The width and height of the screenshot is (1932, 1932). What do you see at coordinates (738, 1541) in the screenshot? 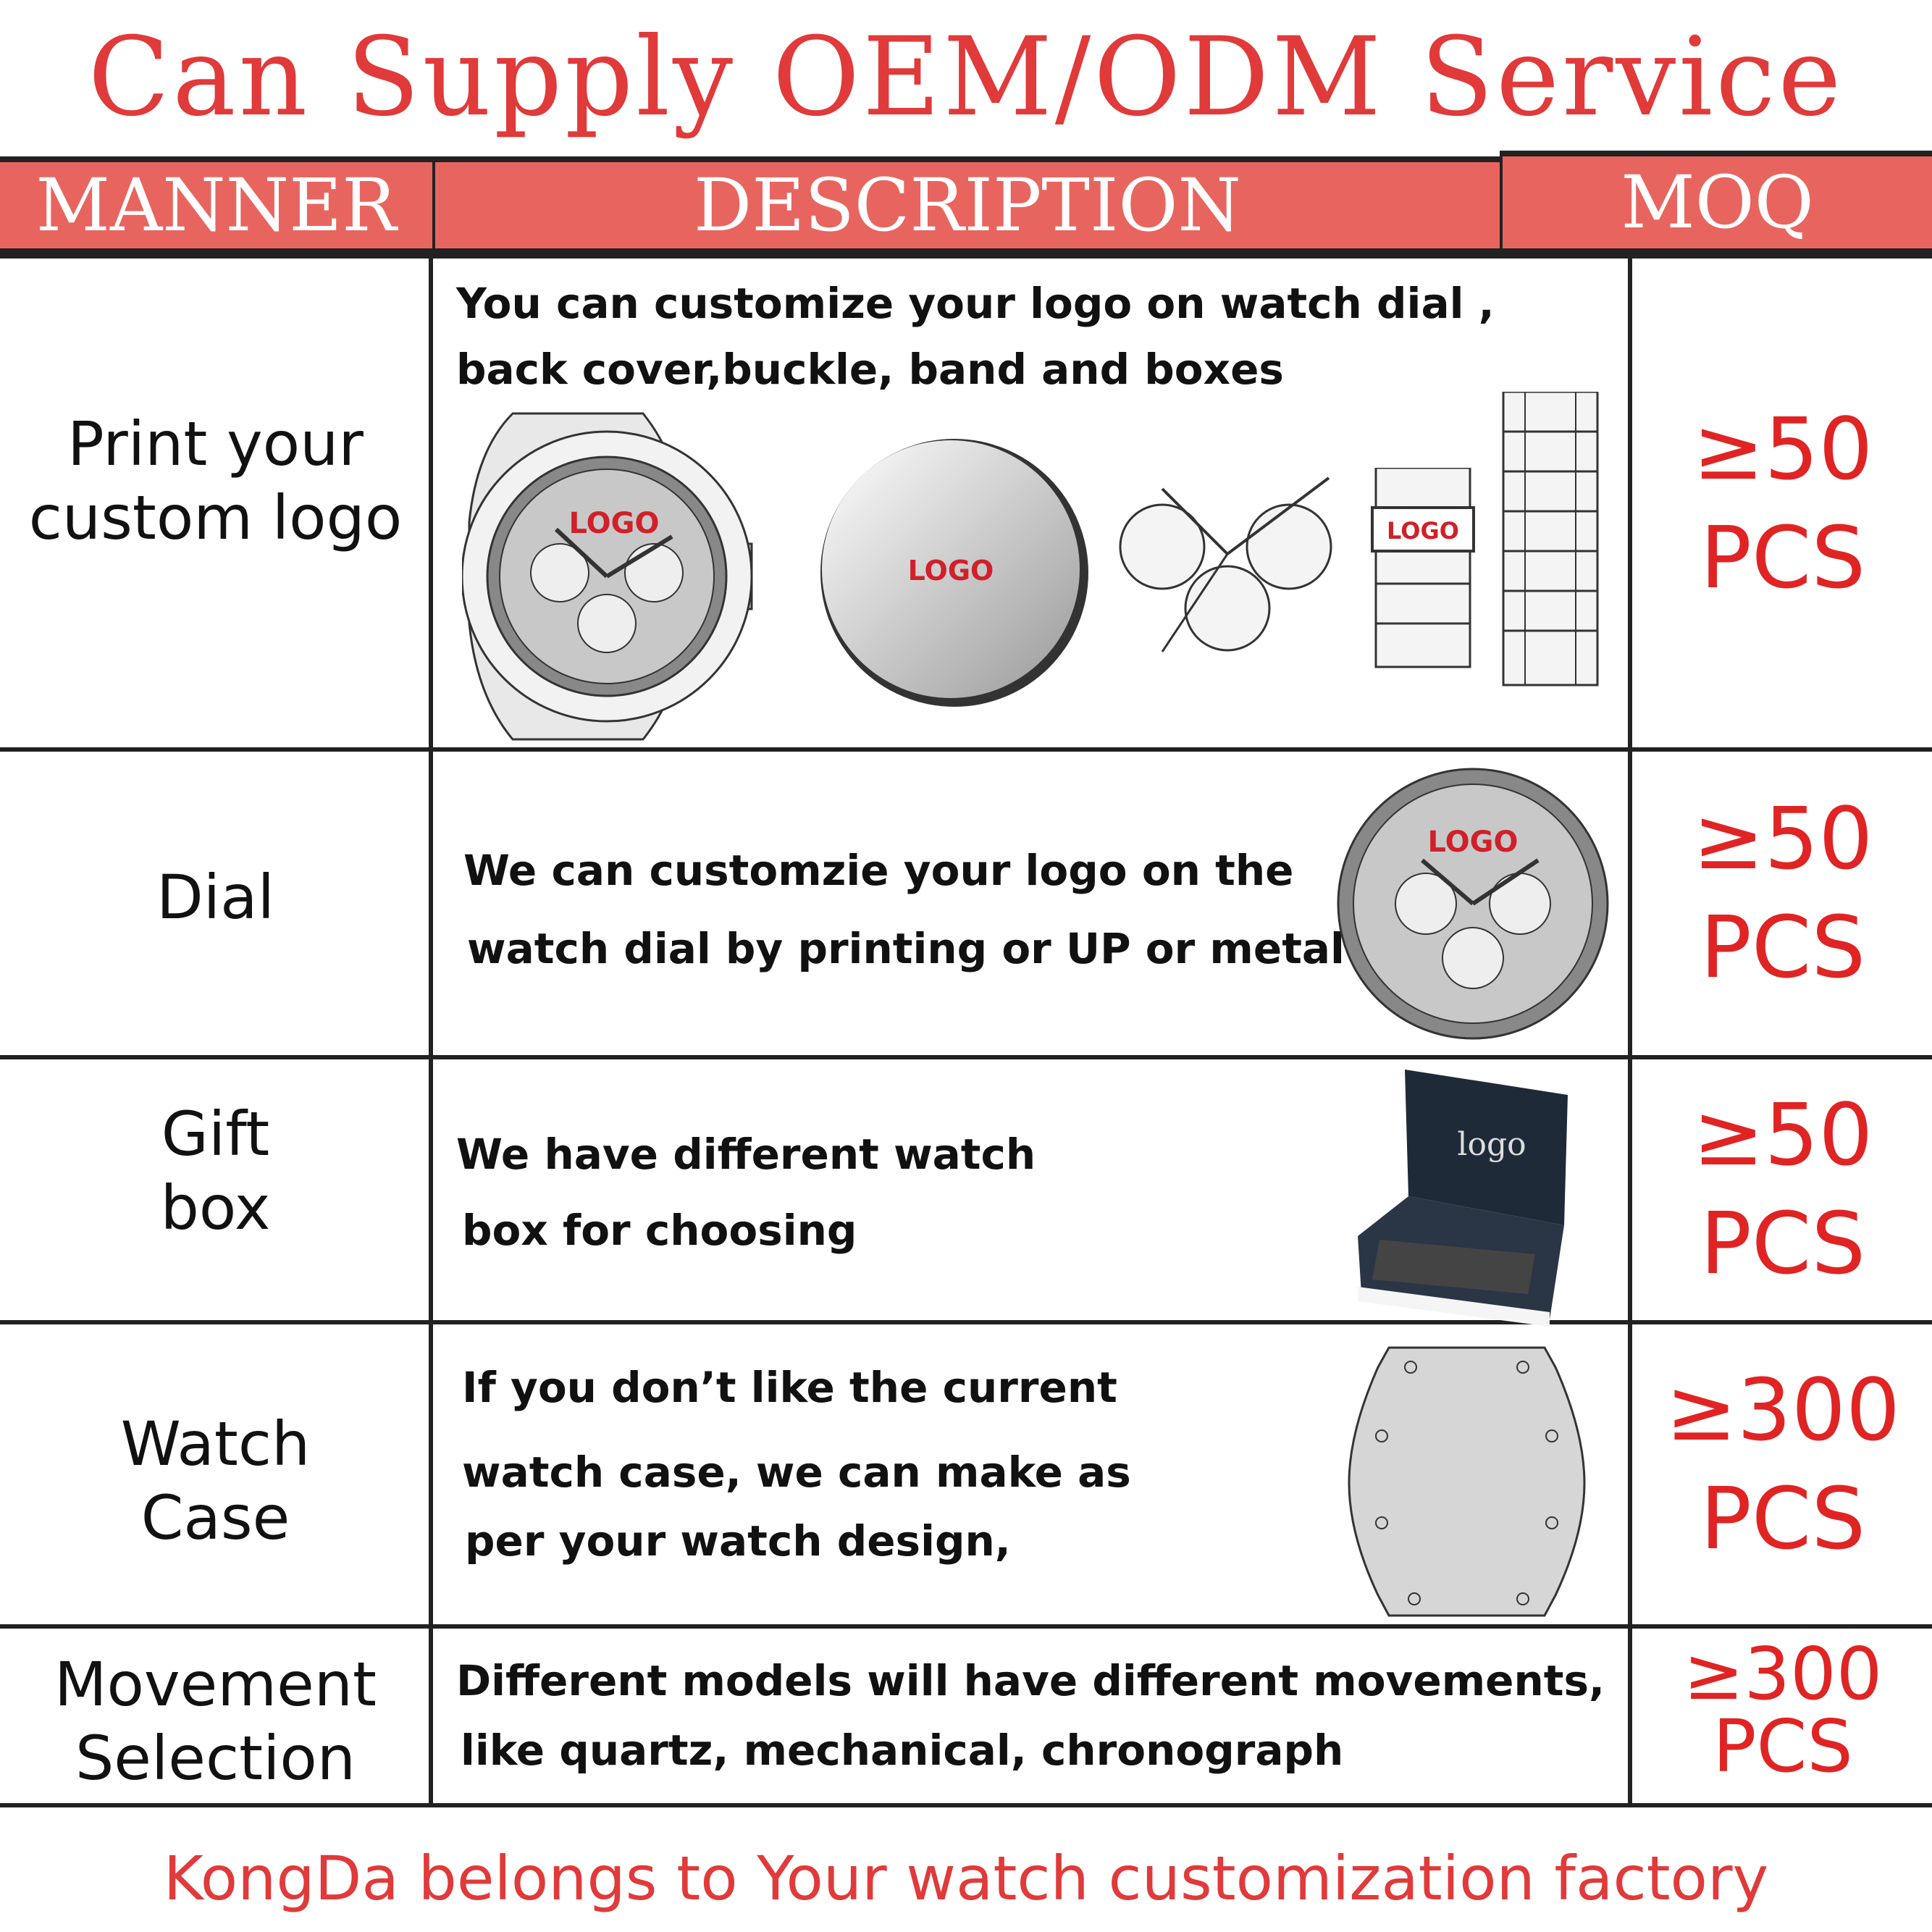
I see `description-line: per your watch design,` at bounding box center [738, 1541].